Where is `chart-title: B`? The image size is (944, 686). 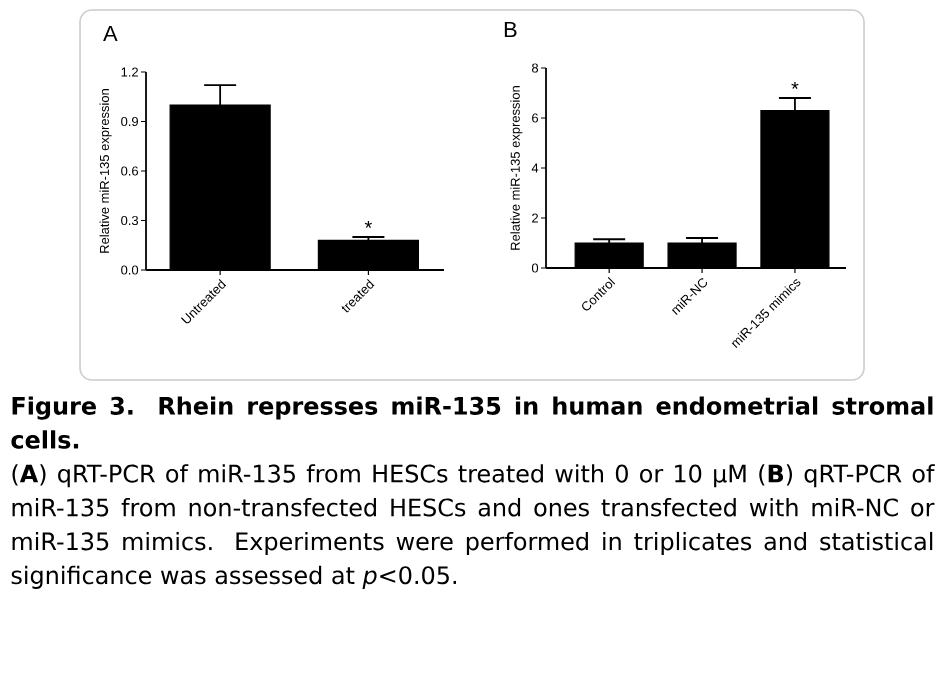 chart-title: B is located at coordinates (510, 29).